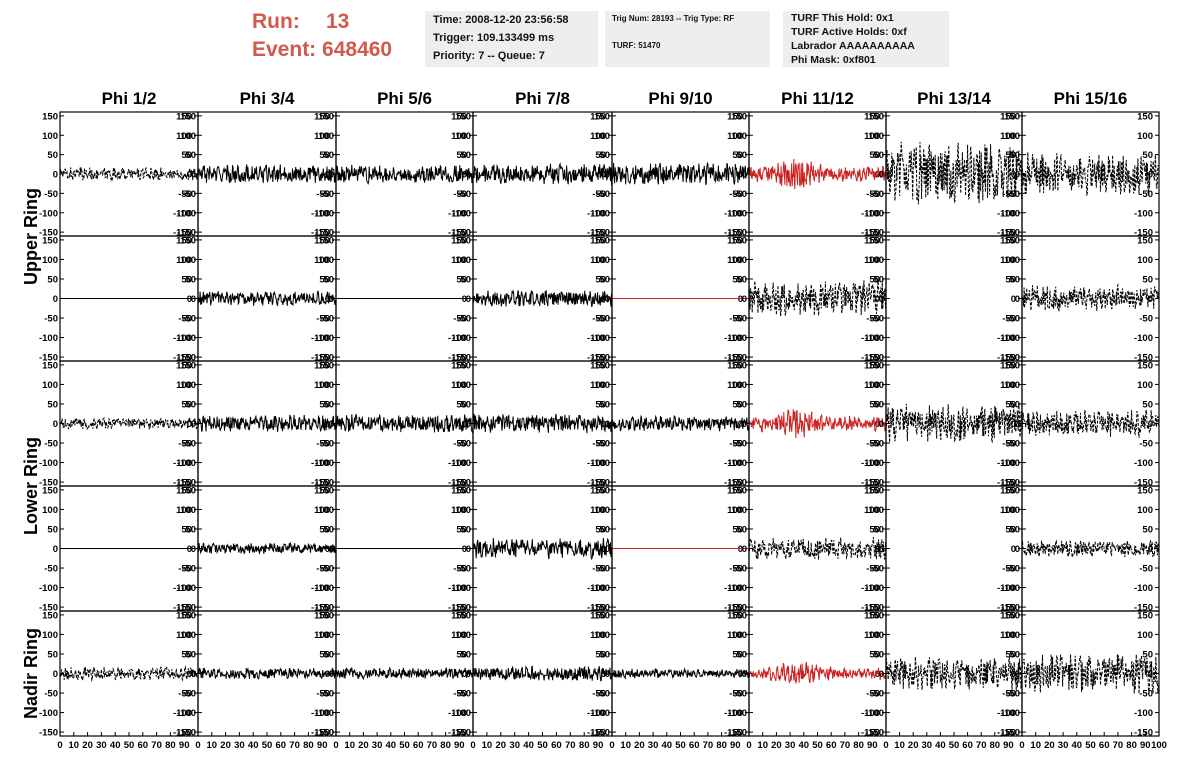 This screenshot has height=772, width=1196. I want to click on x-tick-label: 0, so click(885, 745).